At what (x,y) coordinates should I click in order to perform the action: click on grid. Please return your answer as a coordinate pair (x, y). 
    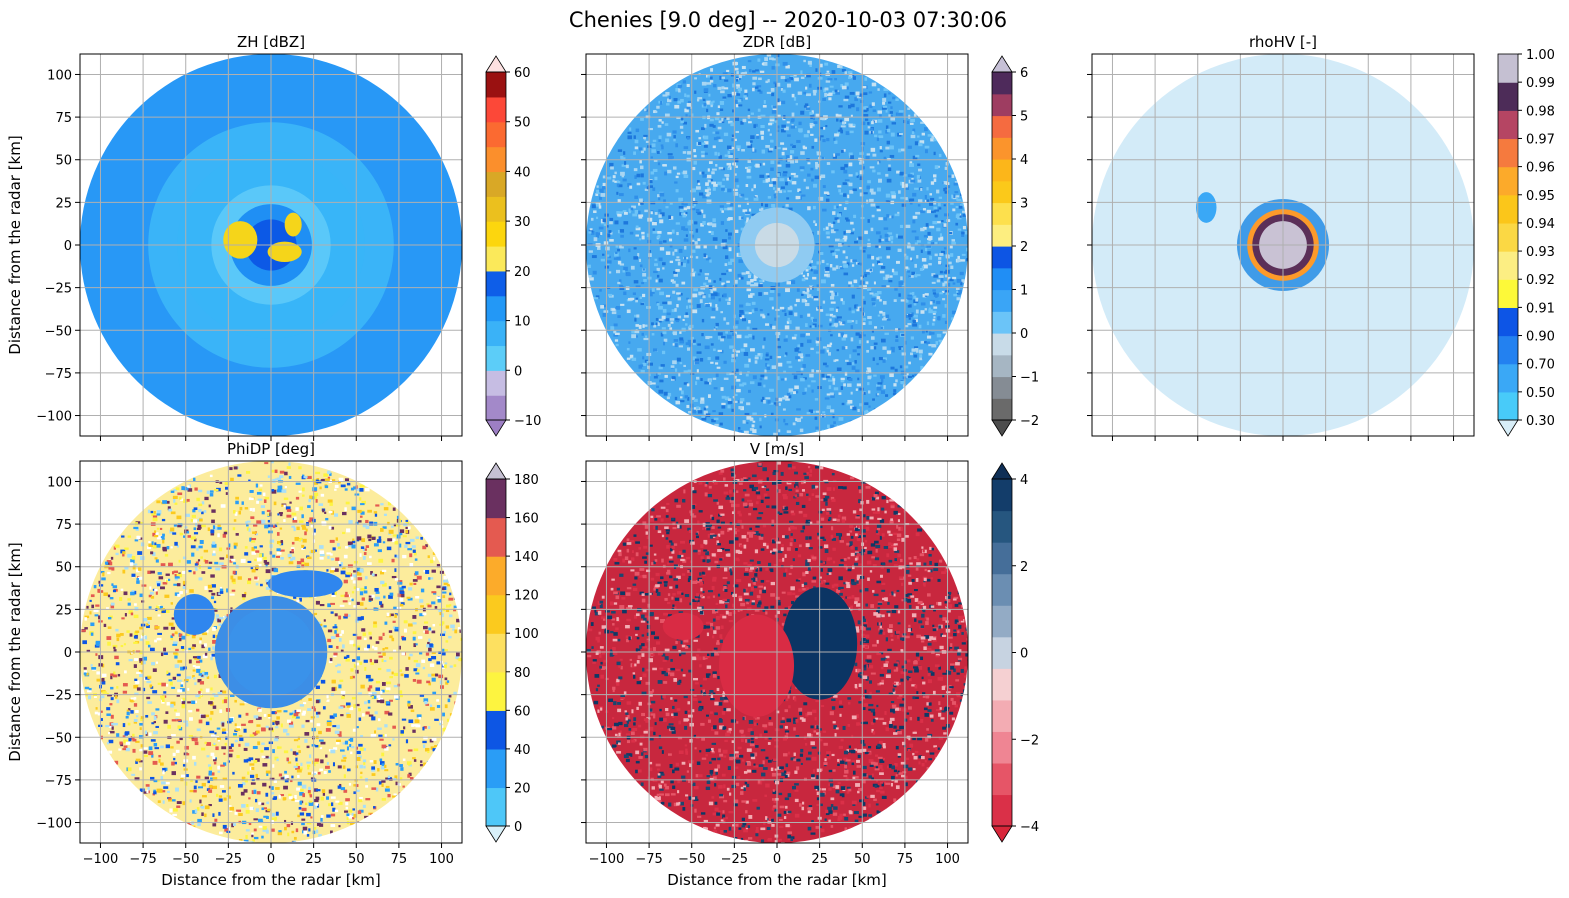
    Looking at the image, I should click on (271, 245).